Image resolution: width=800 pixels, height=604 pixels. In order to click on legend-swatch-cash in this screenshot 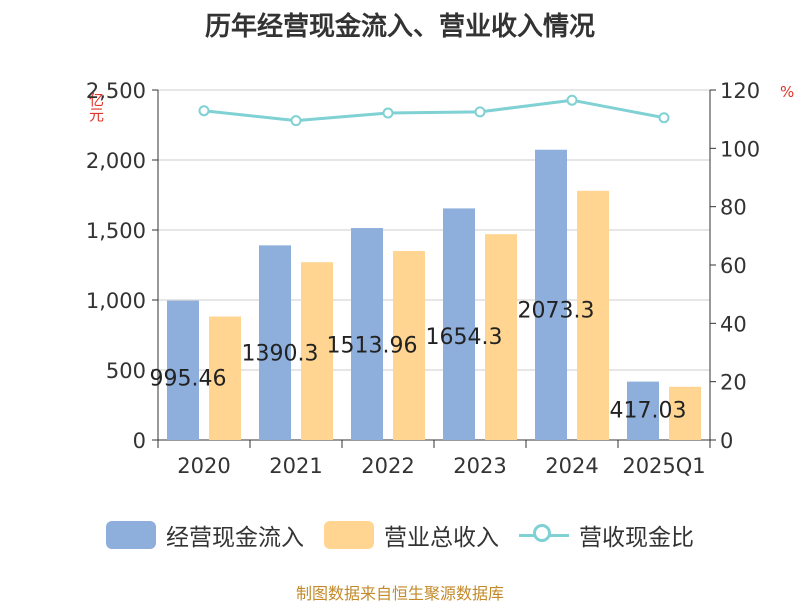, I will do `click(131, 535)`.